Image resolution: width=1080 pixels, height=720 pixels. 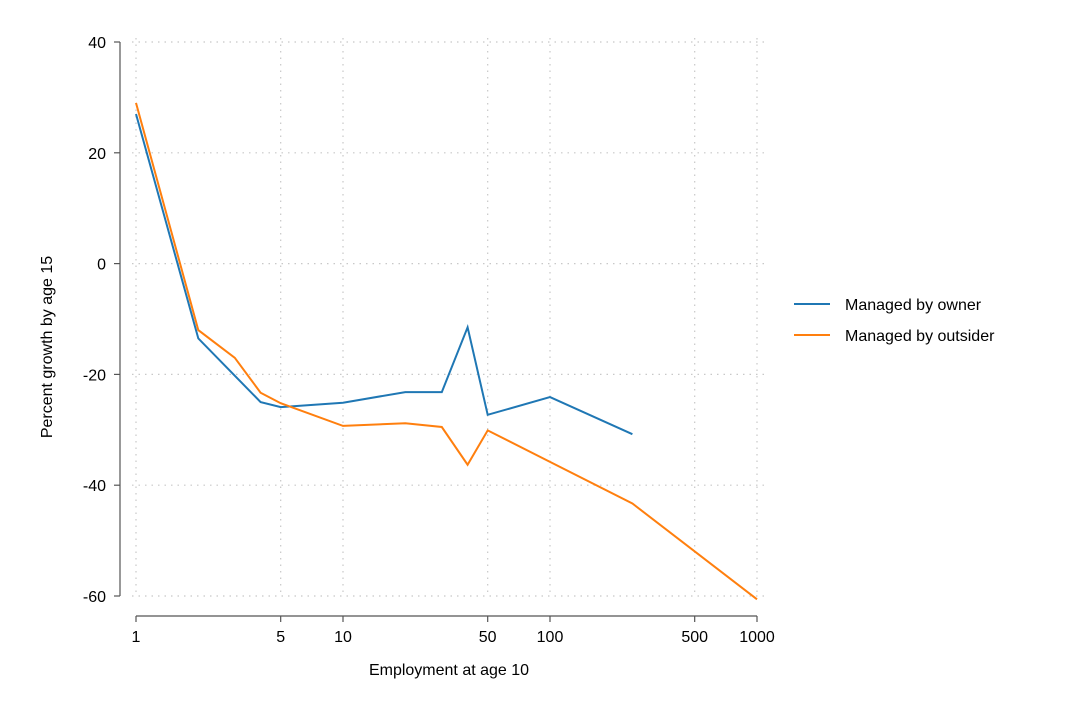 I want to click on x-tick-label: 1000, so click(x=757, y=637).